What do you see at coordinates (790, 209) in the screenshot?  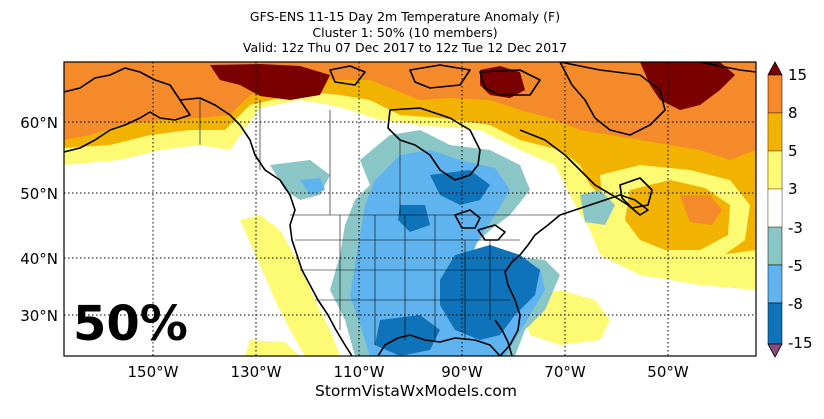 I see `colorbar: 15 8 5 3 -3 -5 -8 -15` at bounding box center [790, 209].